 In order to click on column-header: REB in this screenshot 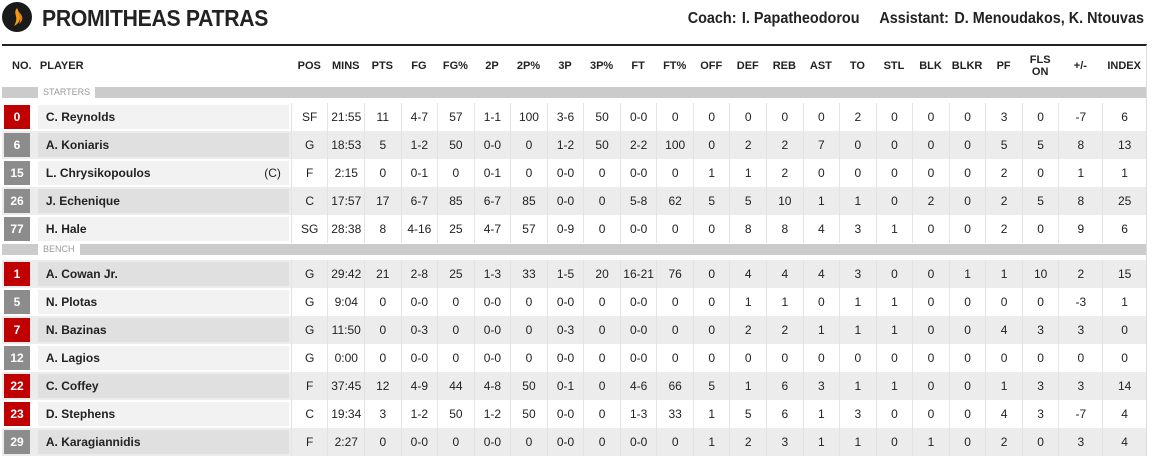, I will do `click(784, 66)`.